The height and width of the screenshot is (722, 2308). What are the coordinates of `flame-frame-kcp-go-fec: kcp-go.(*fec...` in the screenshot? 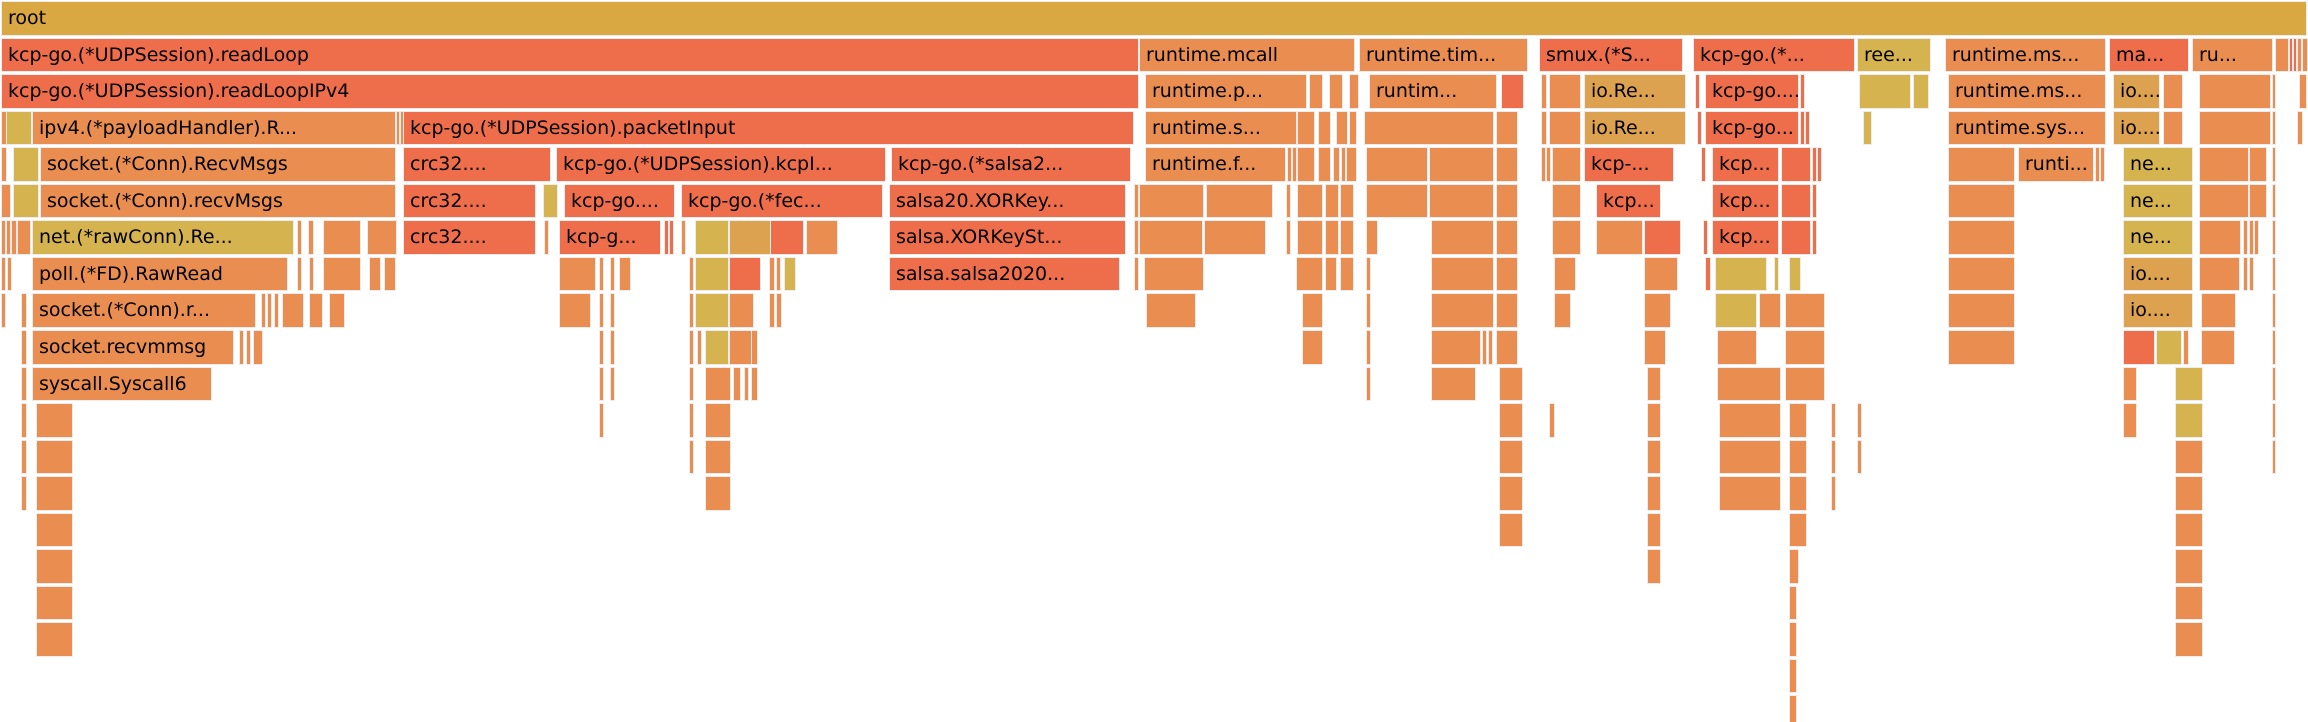 It's located at (782, 201).